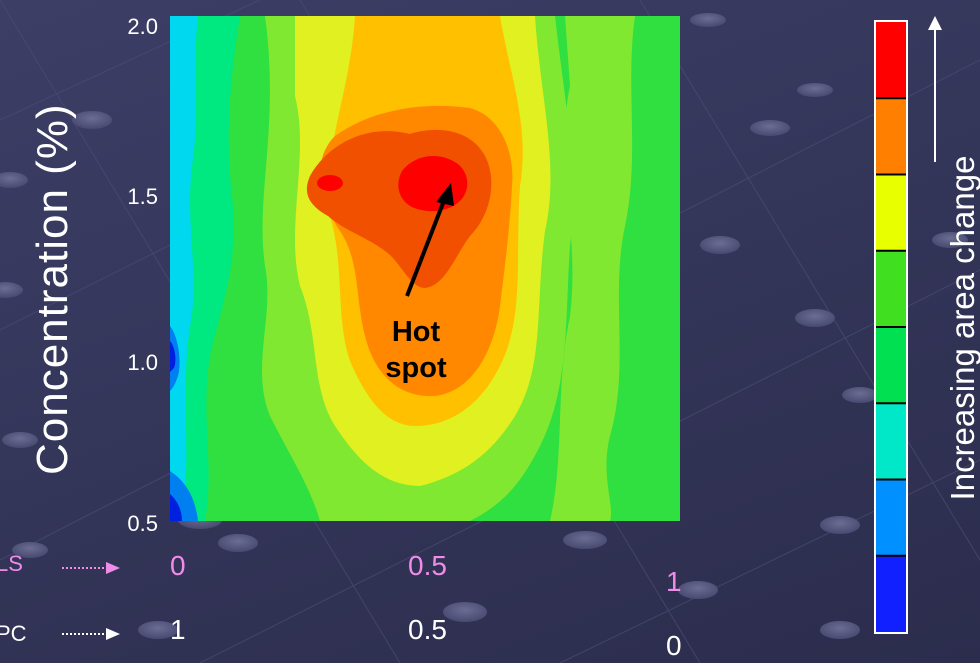  Describe the element at coordinates (935, 89) in the screenshot. I see `up-arrow-icon` at that location.